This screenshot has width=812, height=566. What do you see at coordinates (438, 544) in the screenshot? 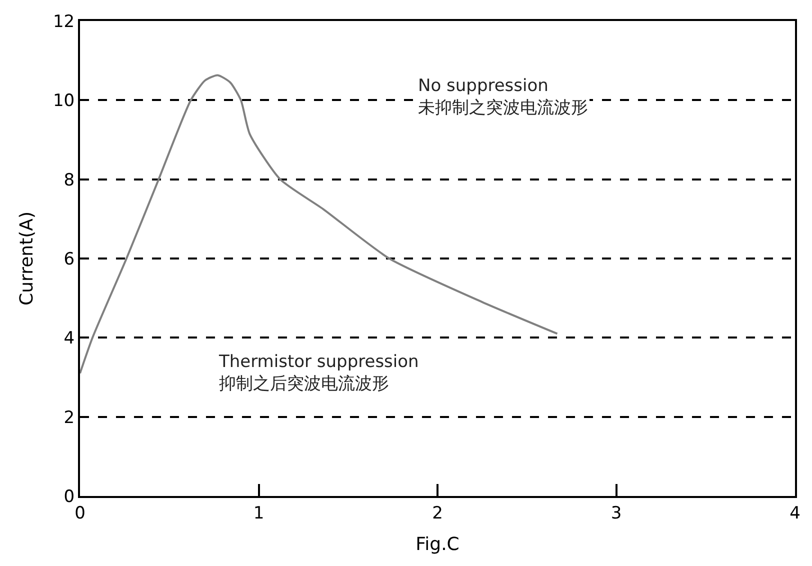
I see `x-axis-title: Fig.C` at bounding box center [438, 544].